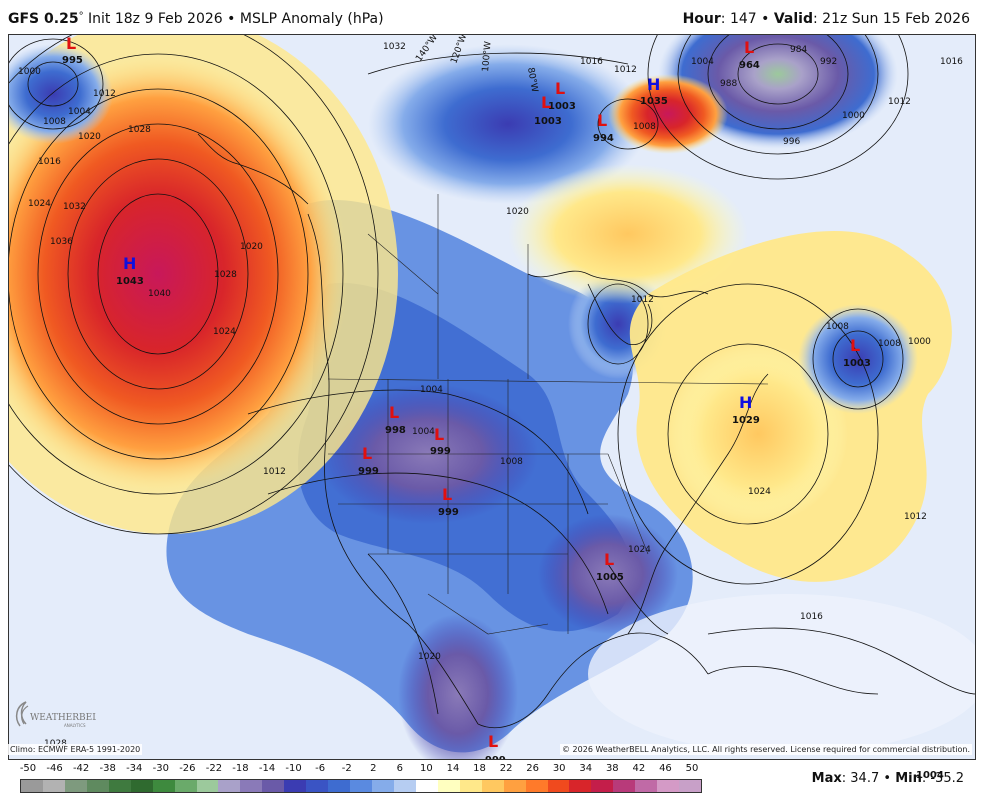 This screenshot has height=808, width=984. Describe the element at coordinates (426, 768) in the screenshot. I see `colorbar-tick-label: 10` at that location.